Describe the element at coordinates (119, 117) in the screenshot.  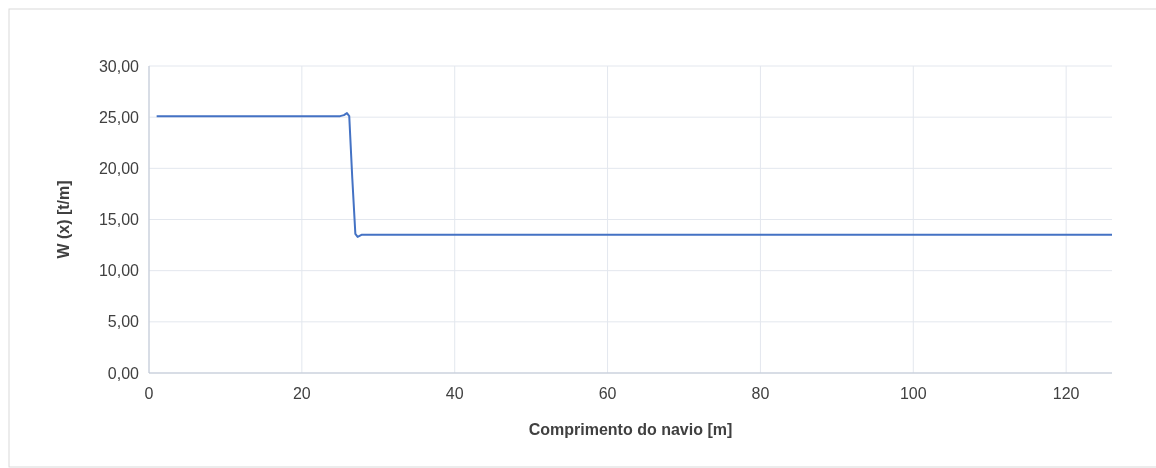
I see `y-tick-label: 25,00` at that location.